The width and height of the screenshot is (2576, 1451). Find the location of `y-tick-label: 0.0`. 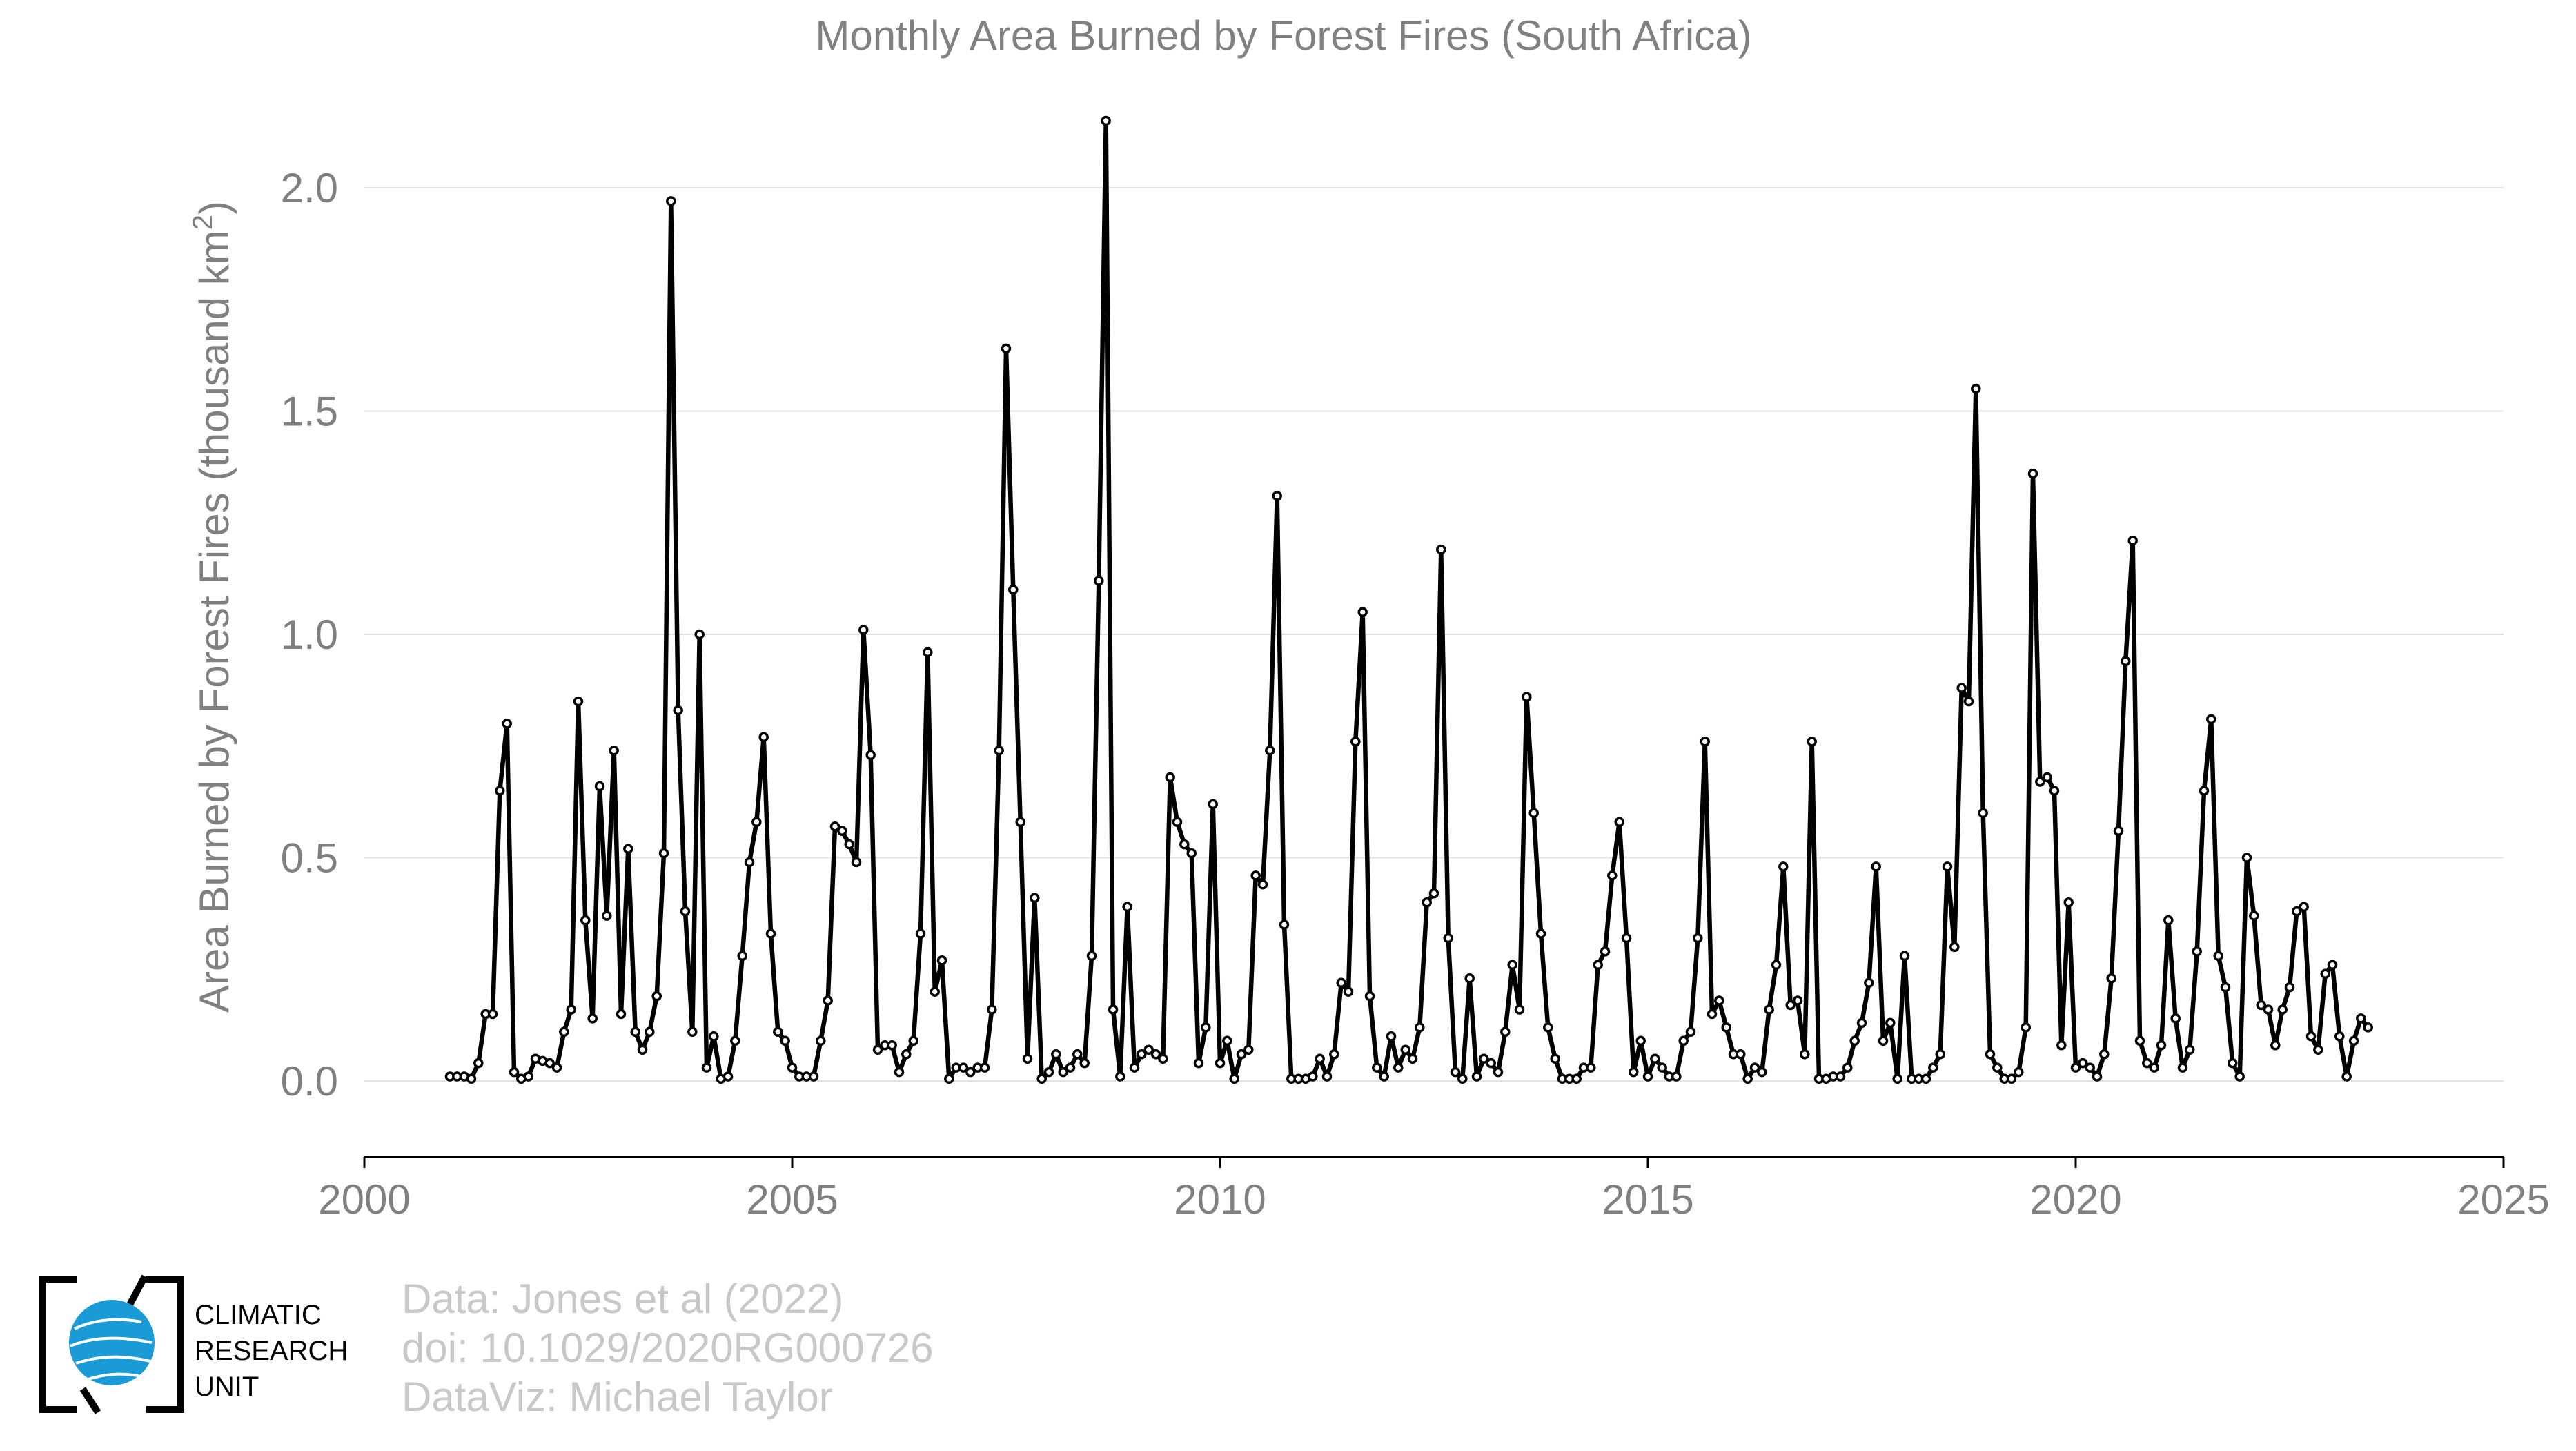

y-tick-label: 0.0 is located at coordinates (309, 1081).